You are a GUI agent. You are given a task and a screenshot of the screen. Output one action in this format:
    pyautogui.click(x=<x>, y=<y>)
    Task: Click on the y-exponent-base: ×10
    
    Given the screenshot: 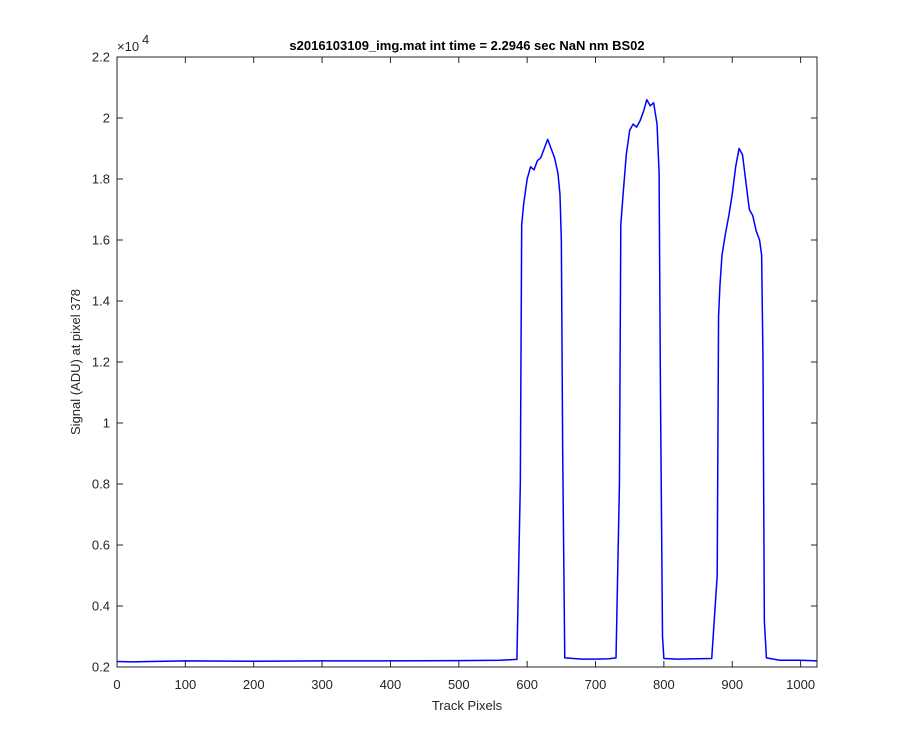 What is the action you would take?
    pyautogui.click(x=128, y=46)
    